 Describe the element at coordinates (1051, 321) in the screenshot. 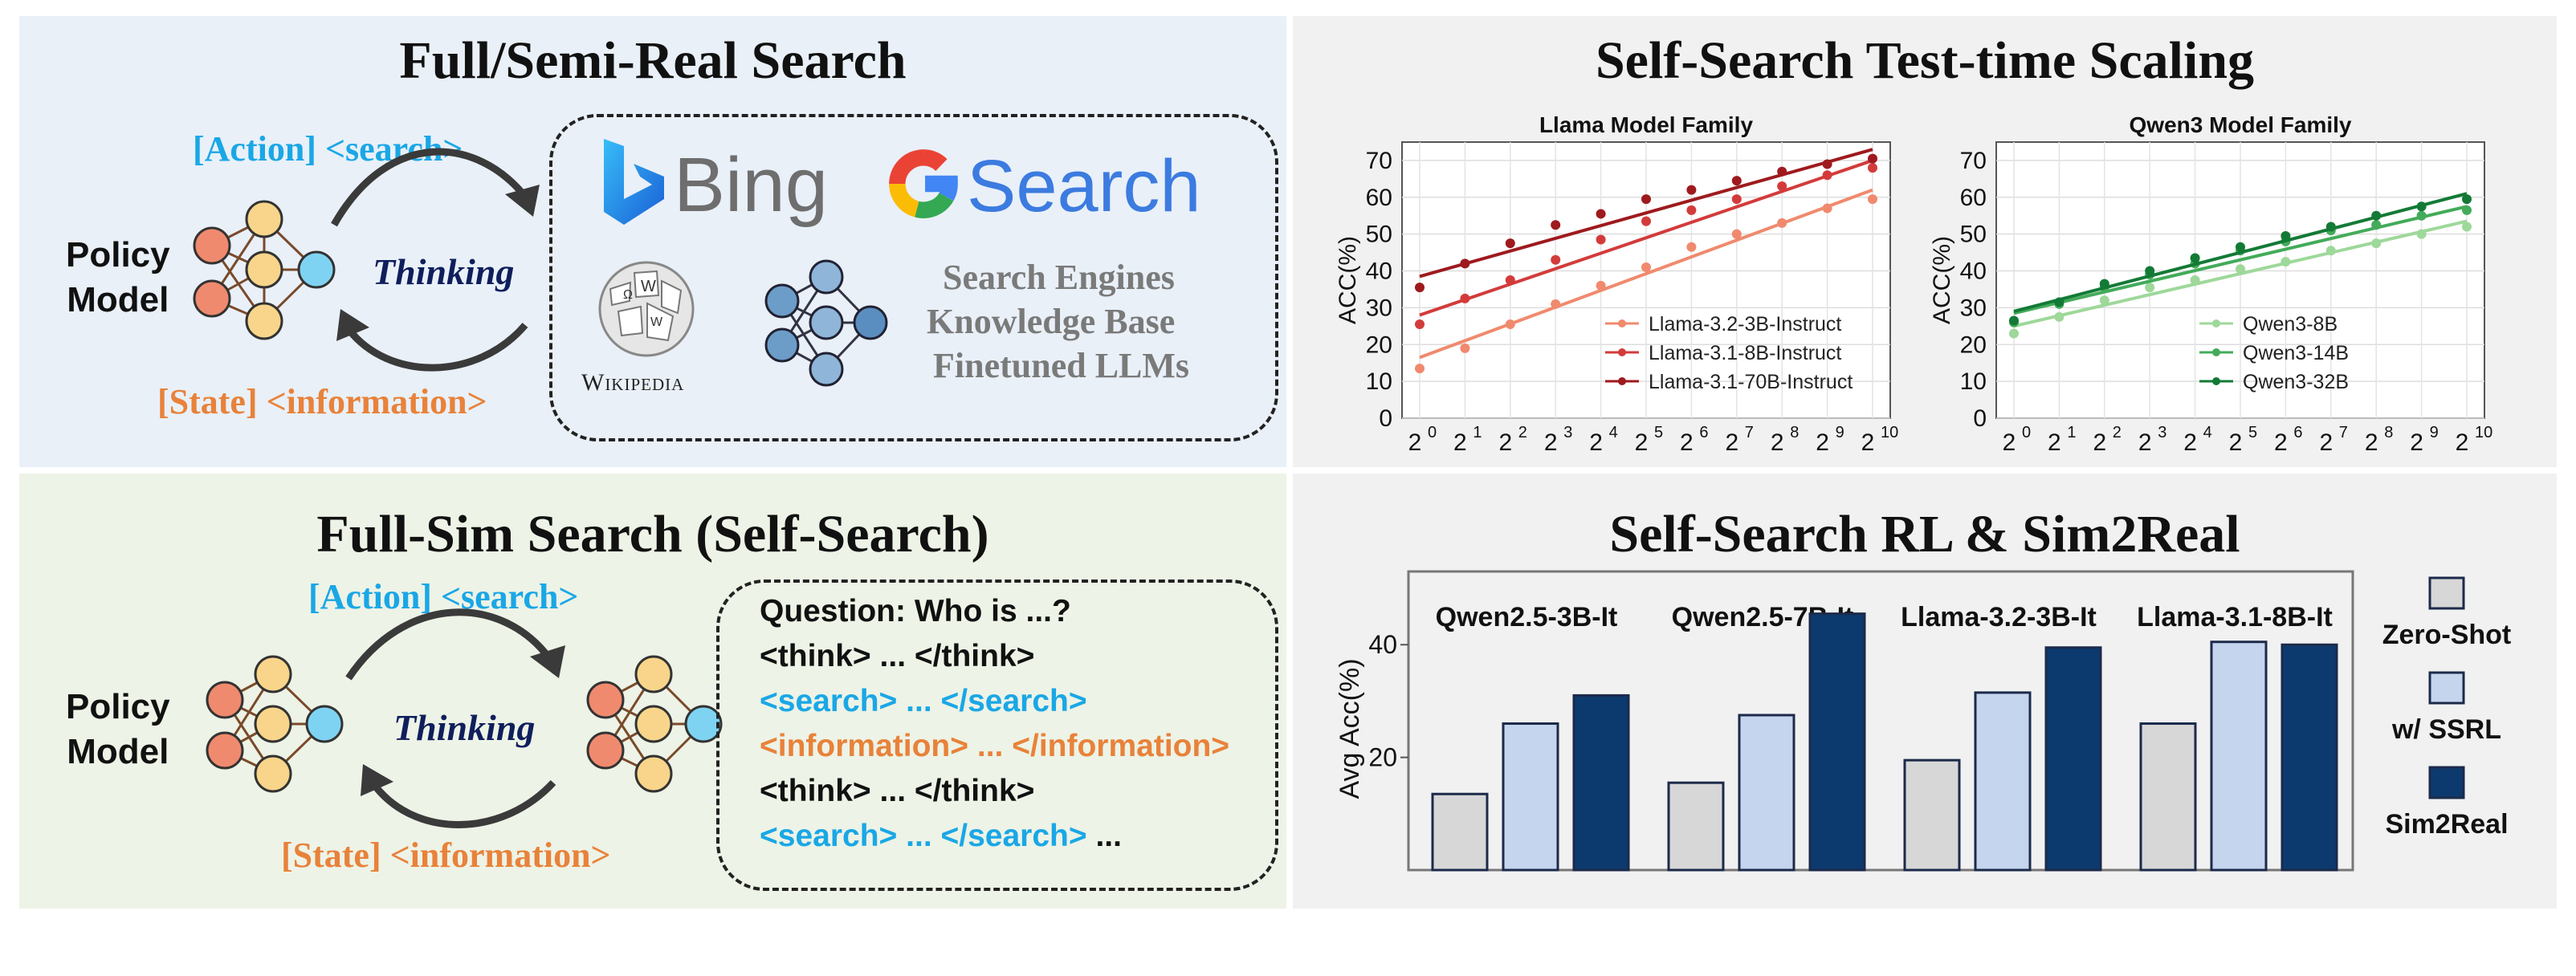

I see `source-knowledge-base: Knowledge Base` at that location.